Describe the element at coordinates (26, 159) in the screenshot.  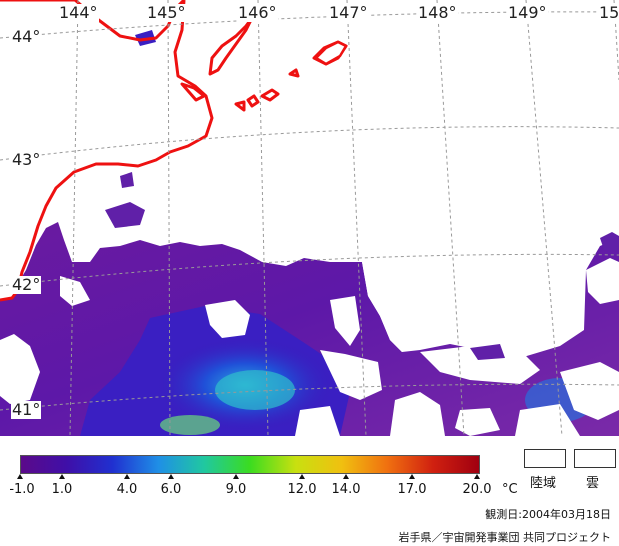
I see `lat-label-43: 43°` at that location.